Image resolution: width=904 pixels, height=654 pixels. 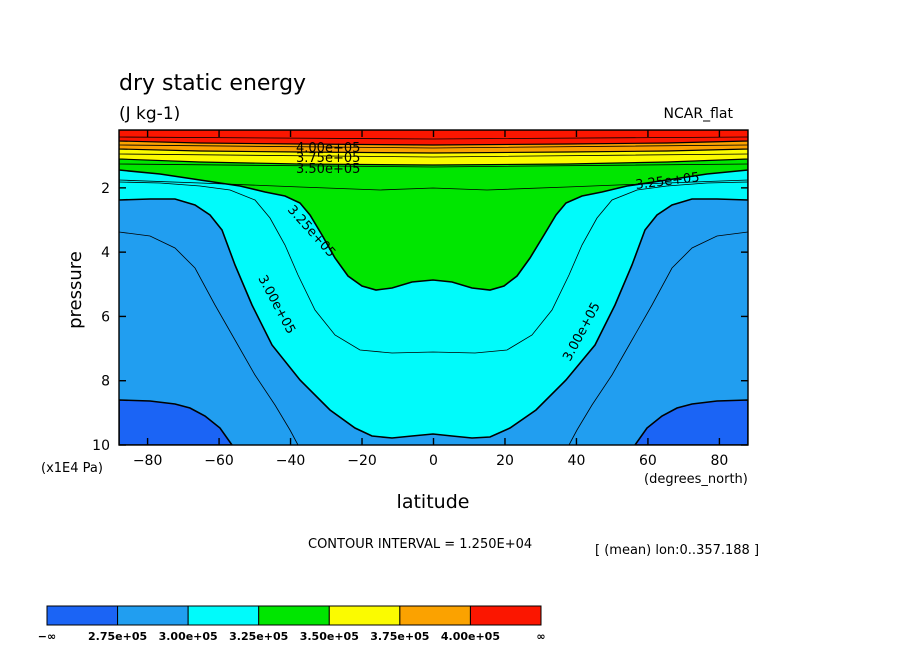 What do you see at coordinates (75, 290) in the screenshot?
I see `y-axis-label: pressure` at bounding box center [75, 290].